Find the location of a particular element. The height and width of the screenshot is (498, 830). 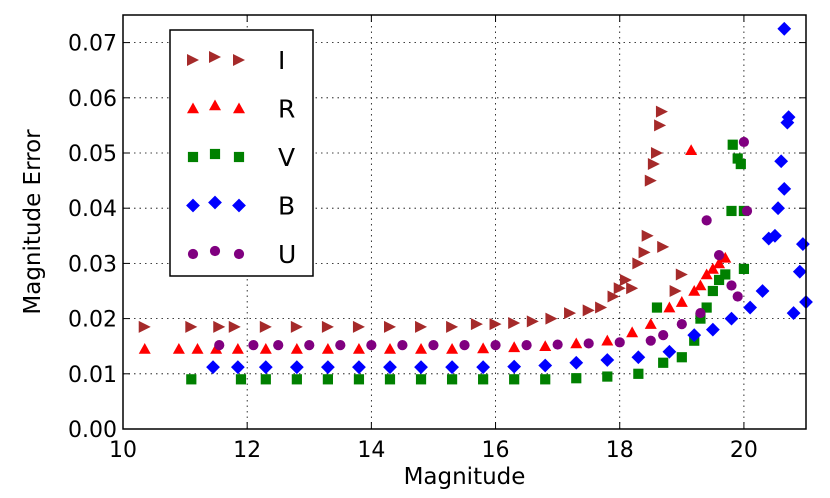

y-tick-label: 0.00 is located at coordinates (92, 430).